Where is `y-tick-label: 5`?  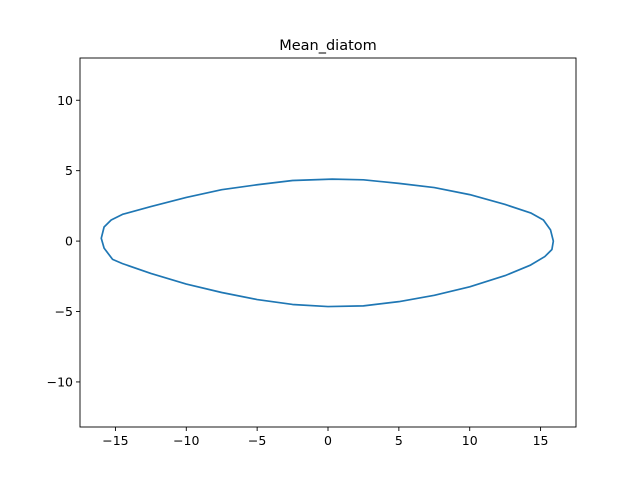
y-tick-label: 5 is located at coordinates (69, 170).